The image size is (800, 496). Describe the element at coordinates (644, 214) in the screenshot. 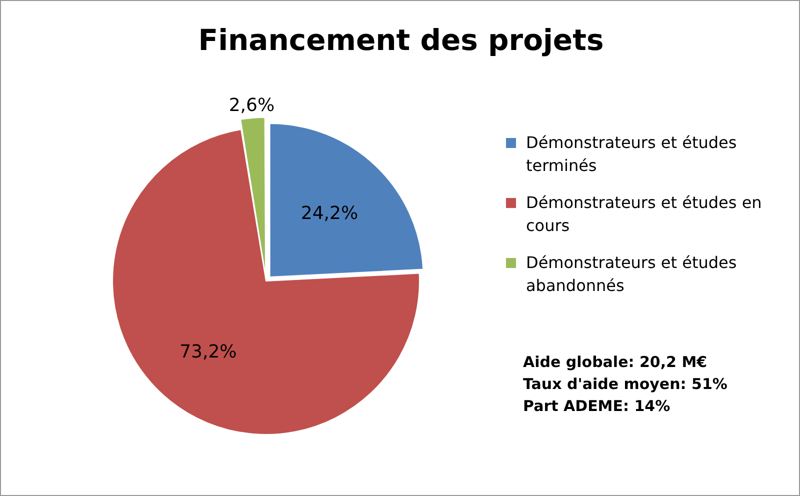

I see `legend-label: Démonstrateurs et études en cours` at that location.